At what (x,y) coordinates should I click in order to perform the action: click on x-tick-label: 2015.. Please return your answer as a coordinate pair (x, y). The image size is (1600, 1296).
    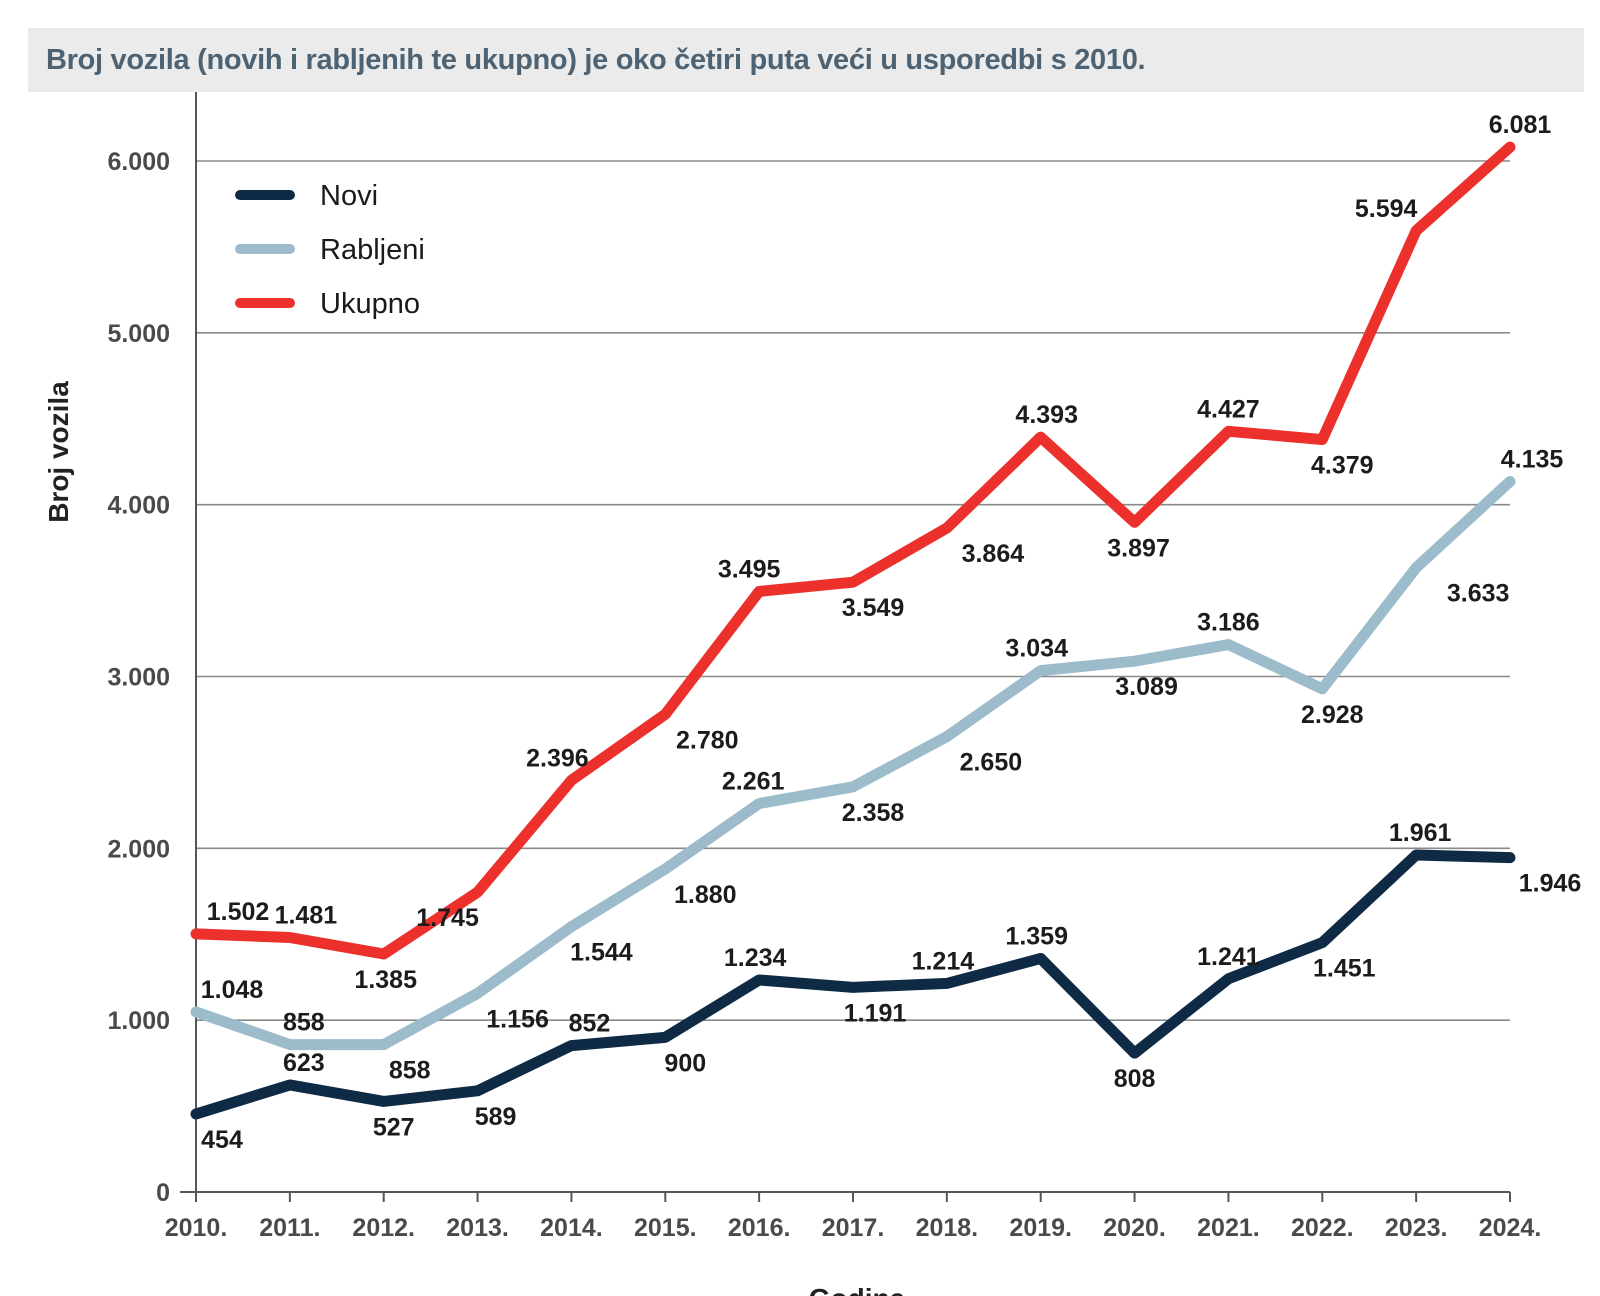
    Looking at the image, I should click on (665, 1228).